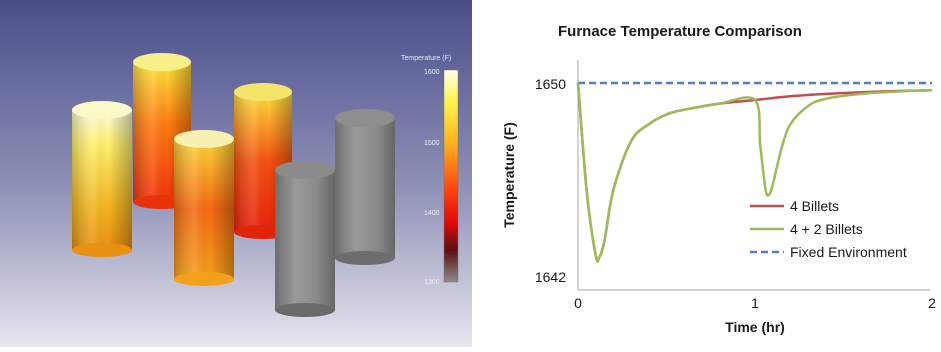 The image size is (941, 352). I want to click on colorbar-tick: 1300, so click(432, 282).